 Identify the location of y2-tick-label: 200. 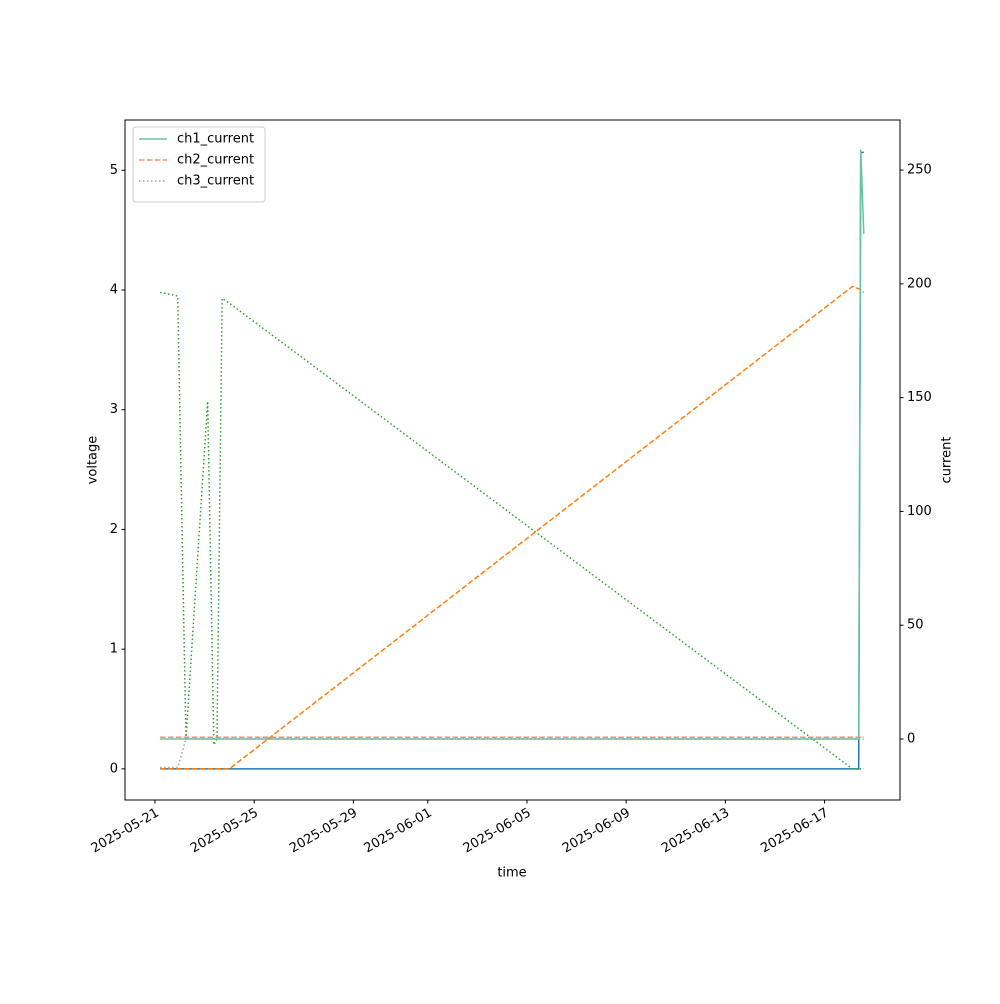
(919, 283).